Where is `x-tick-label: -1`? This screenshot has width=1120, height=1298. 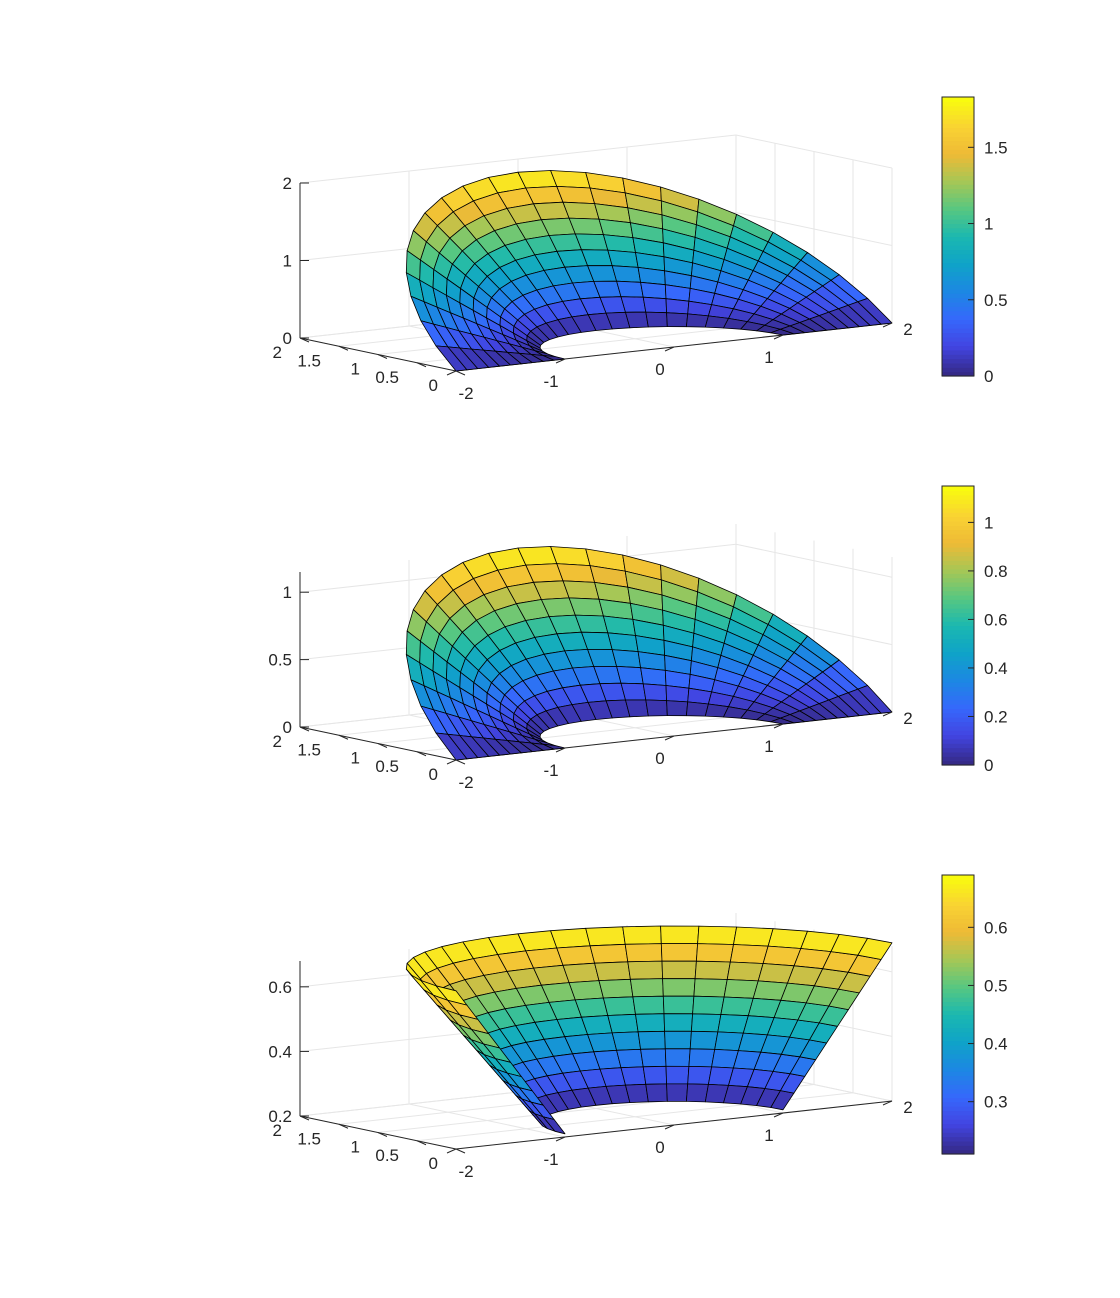 x-tick-label: -1 is located at coordinates (550, 770).